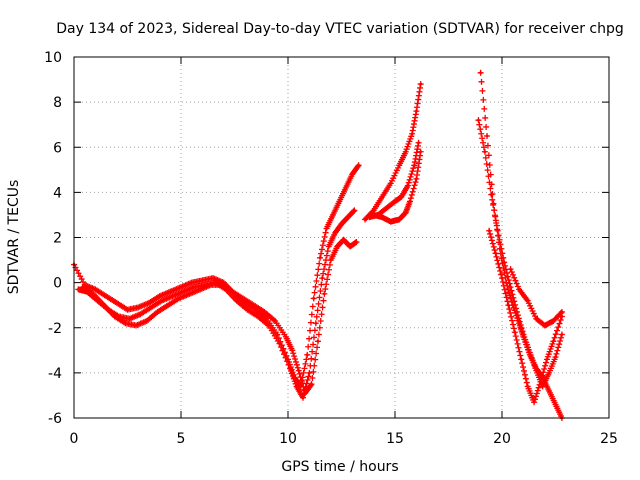  I want to click on y-tick-label: 0, so click(57, 284).